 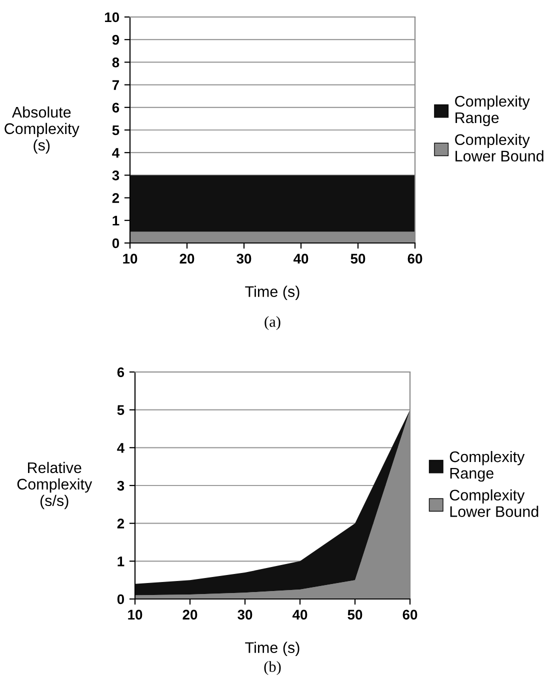 What do you see at coordinates (112, 17) in the screenshot?
I see `y-tick-label: 10` at bounding box center [112, 17].